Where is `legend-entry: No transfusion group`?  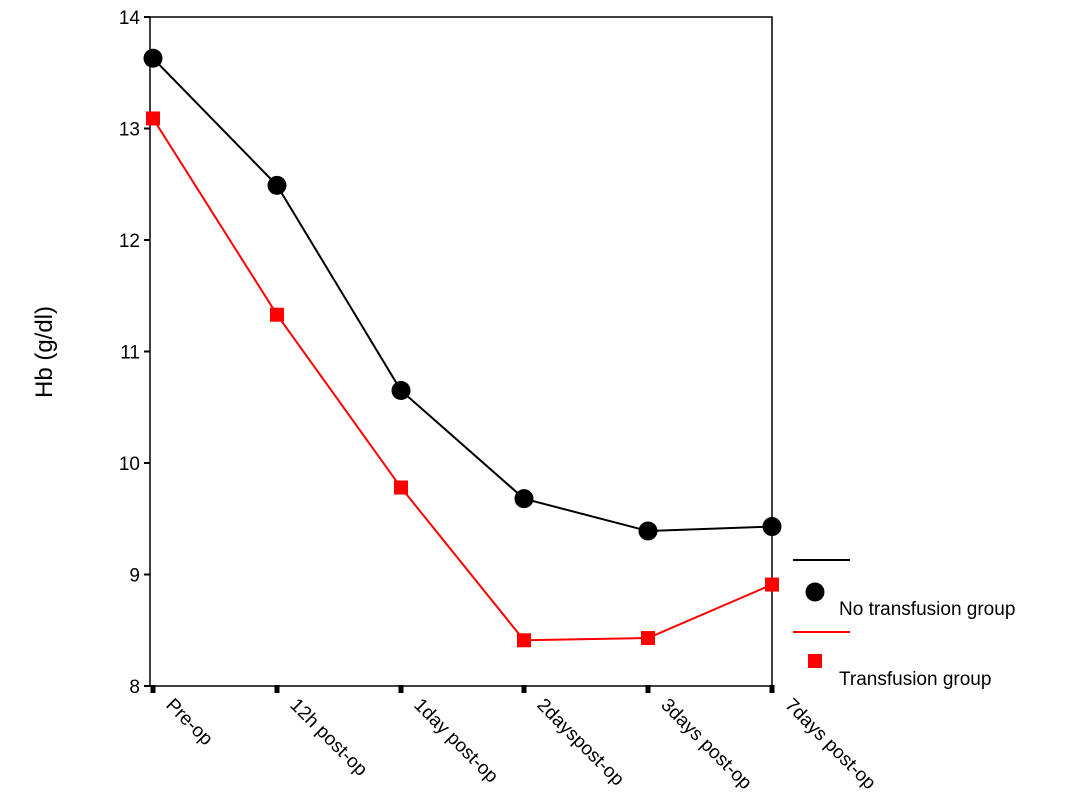 legend-entry: No transfusion group is located at coordinates (904, 589).